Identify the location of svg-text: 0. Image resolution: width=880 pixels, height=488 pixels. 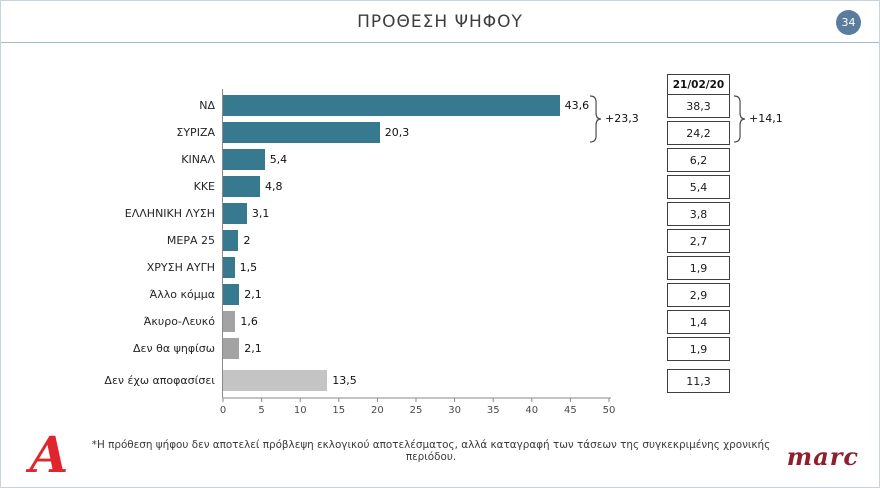
(223, 410).